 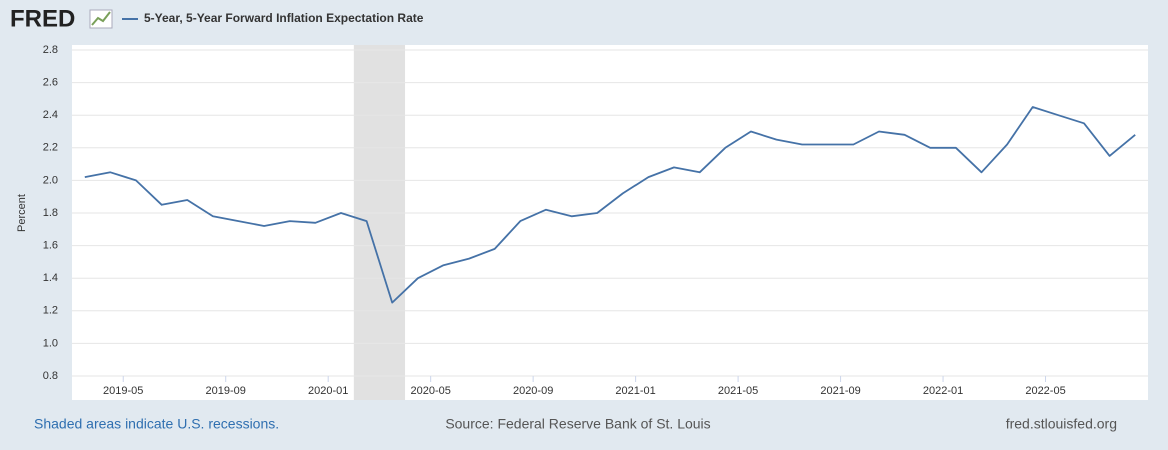 What do you see at coordinates (50, 180) in the screenshot?
I see `y-tick-label: 2.0` at bounding box center [50, 180].